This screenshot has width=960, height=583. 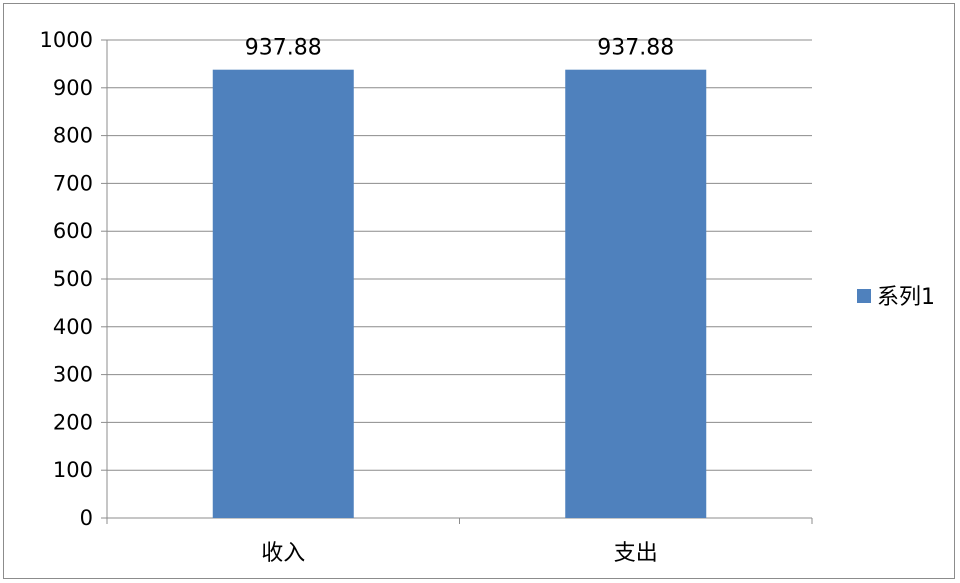 What do you see at coordinates (73, 422) in the screenshot?
I see `y-tick-label: 200` at bounding box center [73, 422].